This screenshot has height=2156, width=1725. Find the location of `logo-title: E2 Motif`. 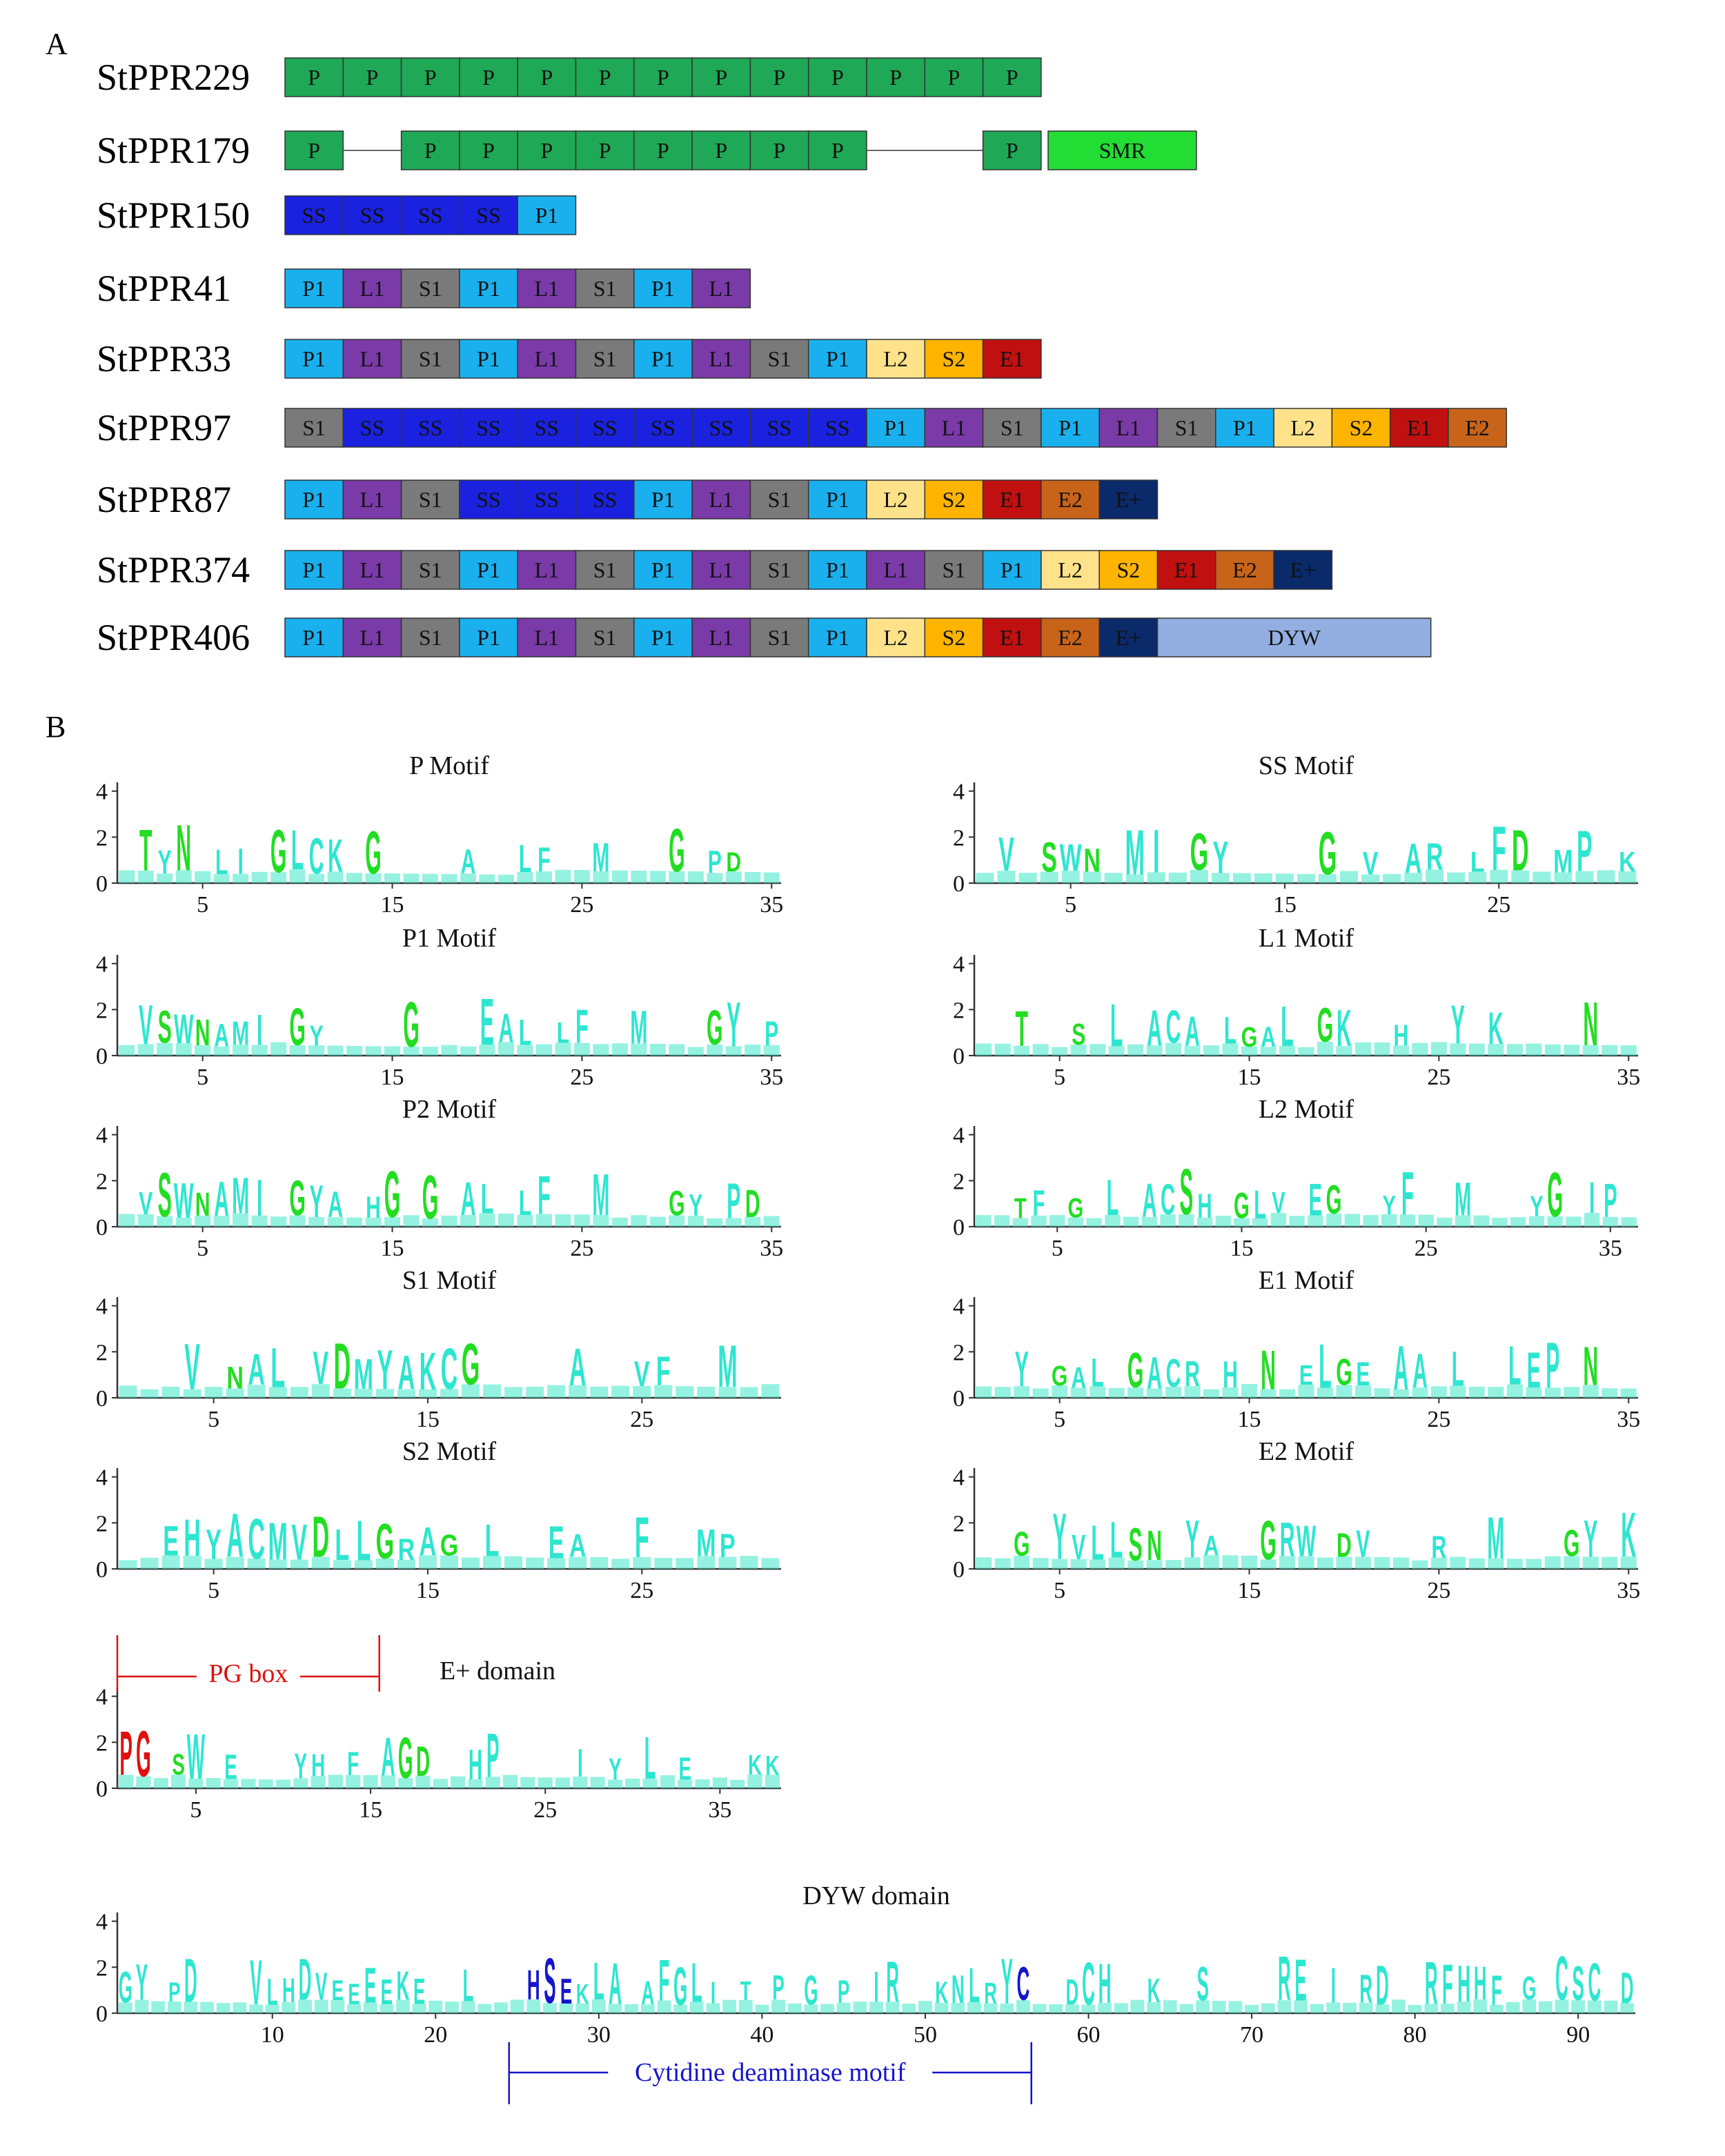

logo-title: E2 Motif is located at coordinates (1306, 1452).